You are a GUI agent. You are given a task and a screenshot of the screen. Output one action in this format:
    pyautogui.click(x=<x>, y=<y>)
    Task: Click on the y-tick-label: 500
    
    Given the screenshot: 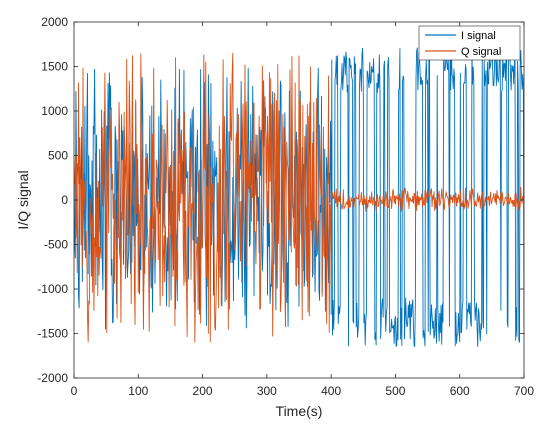 What is the action you would take?
    pyautogui.click(x=58, y=156)
    